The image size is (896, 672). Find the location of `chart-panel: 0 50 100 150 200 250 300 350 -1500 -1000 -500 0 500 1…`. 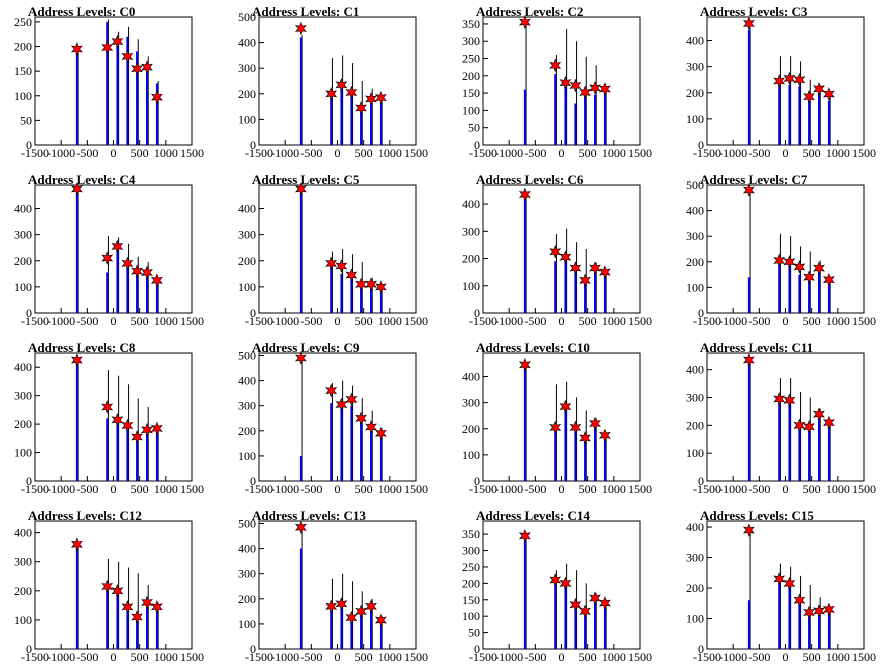

chart-panel: 0 50 100 150 200 250 300 350 -1500 -1000 -500 0 500 1… is located at coordinates (560, 84).